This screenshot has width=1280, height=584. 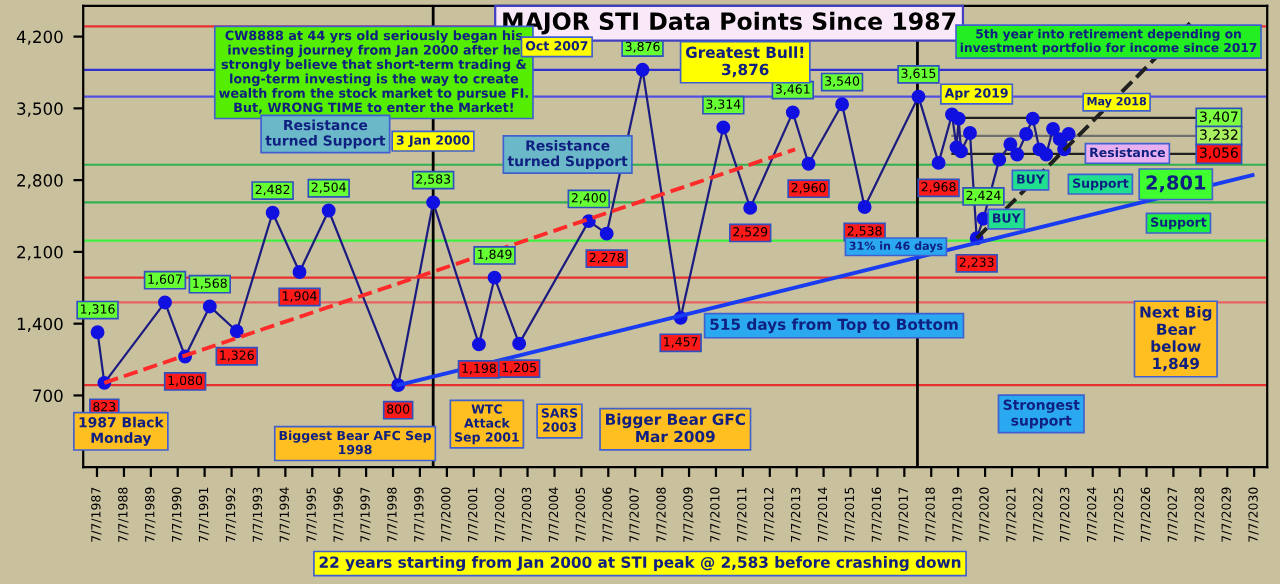 I want to click on y-tick-label: 3,500, so click(x=40, y=109).